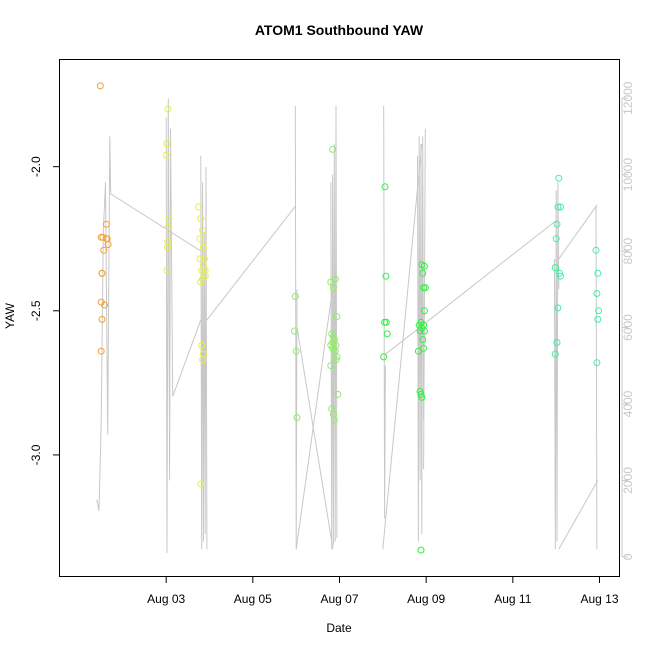 This screenshot has height=650, width=650. Describe the element at coordinates (339, 30) in the screenshot. I see `chart-title: ATOM1 Southbound YAW` at that location.